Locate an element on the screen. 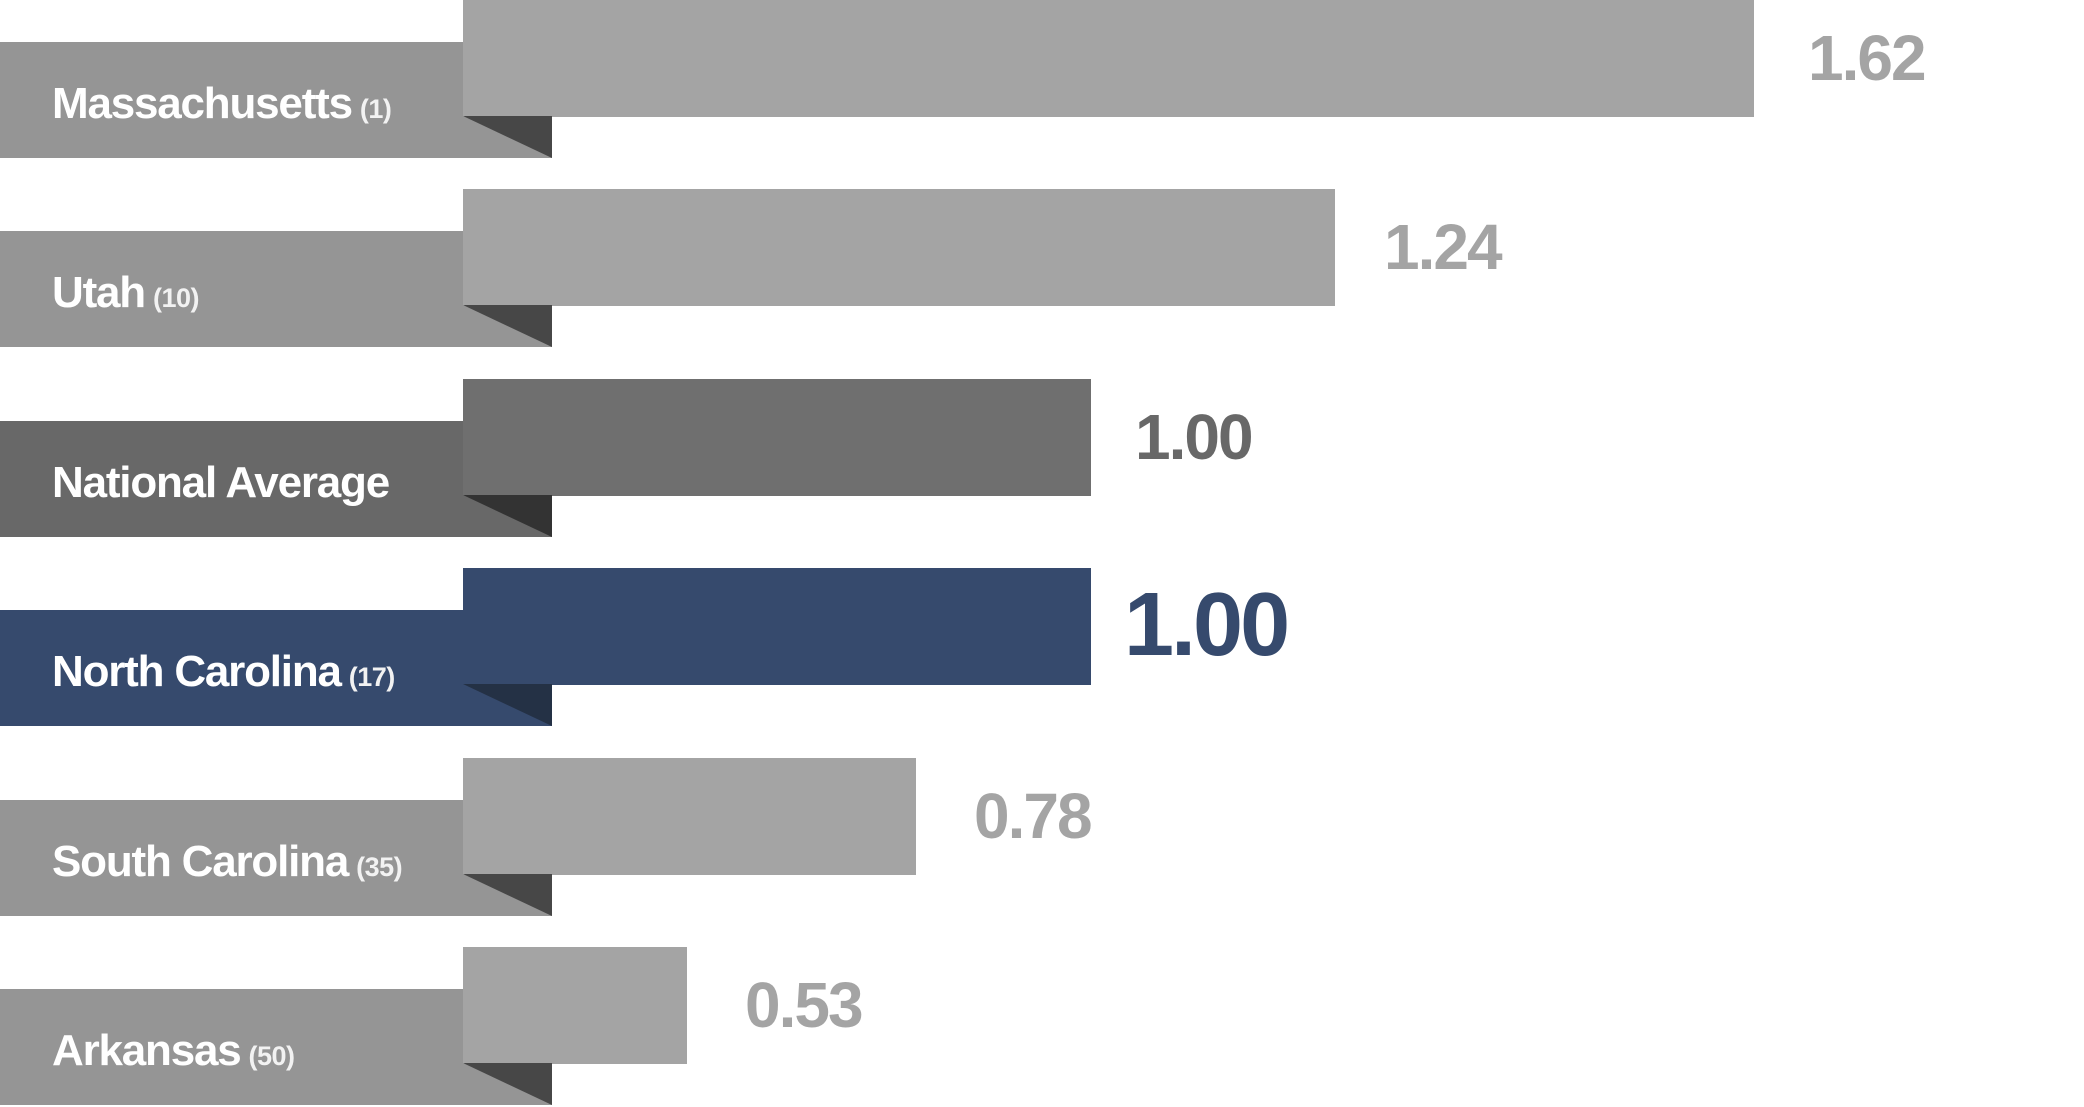  category-rank: (10) is located at coordinates (176, 298).